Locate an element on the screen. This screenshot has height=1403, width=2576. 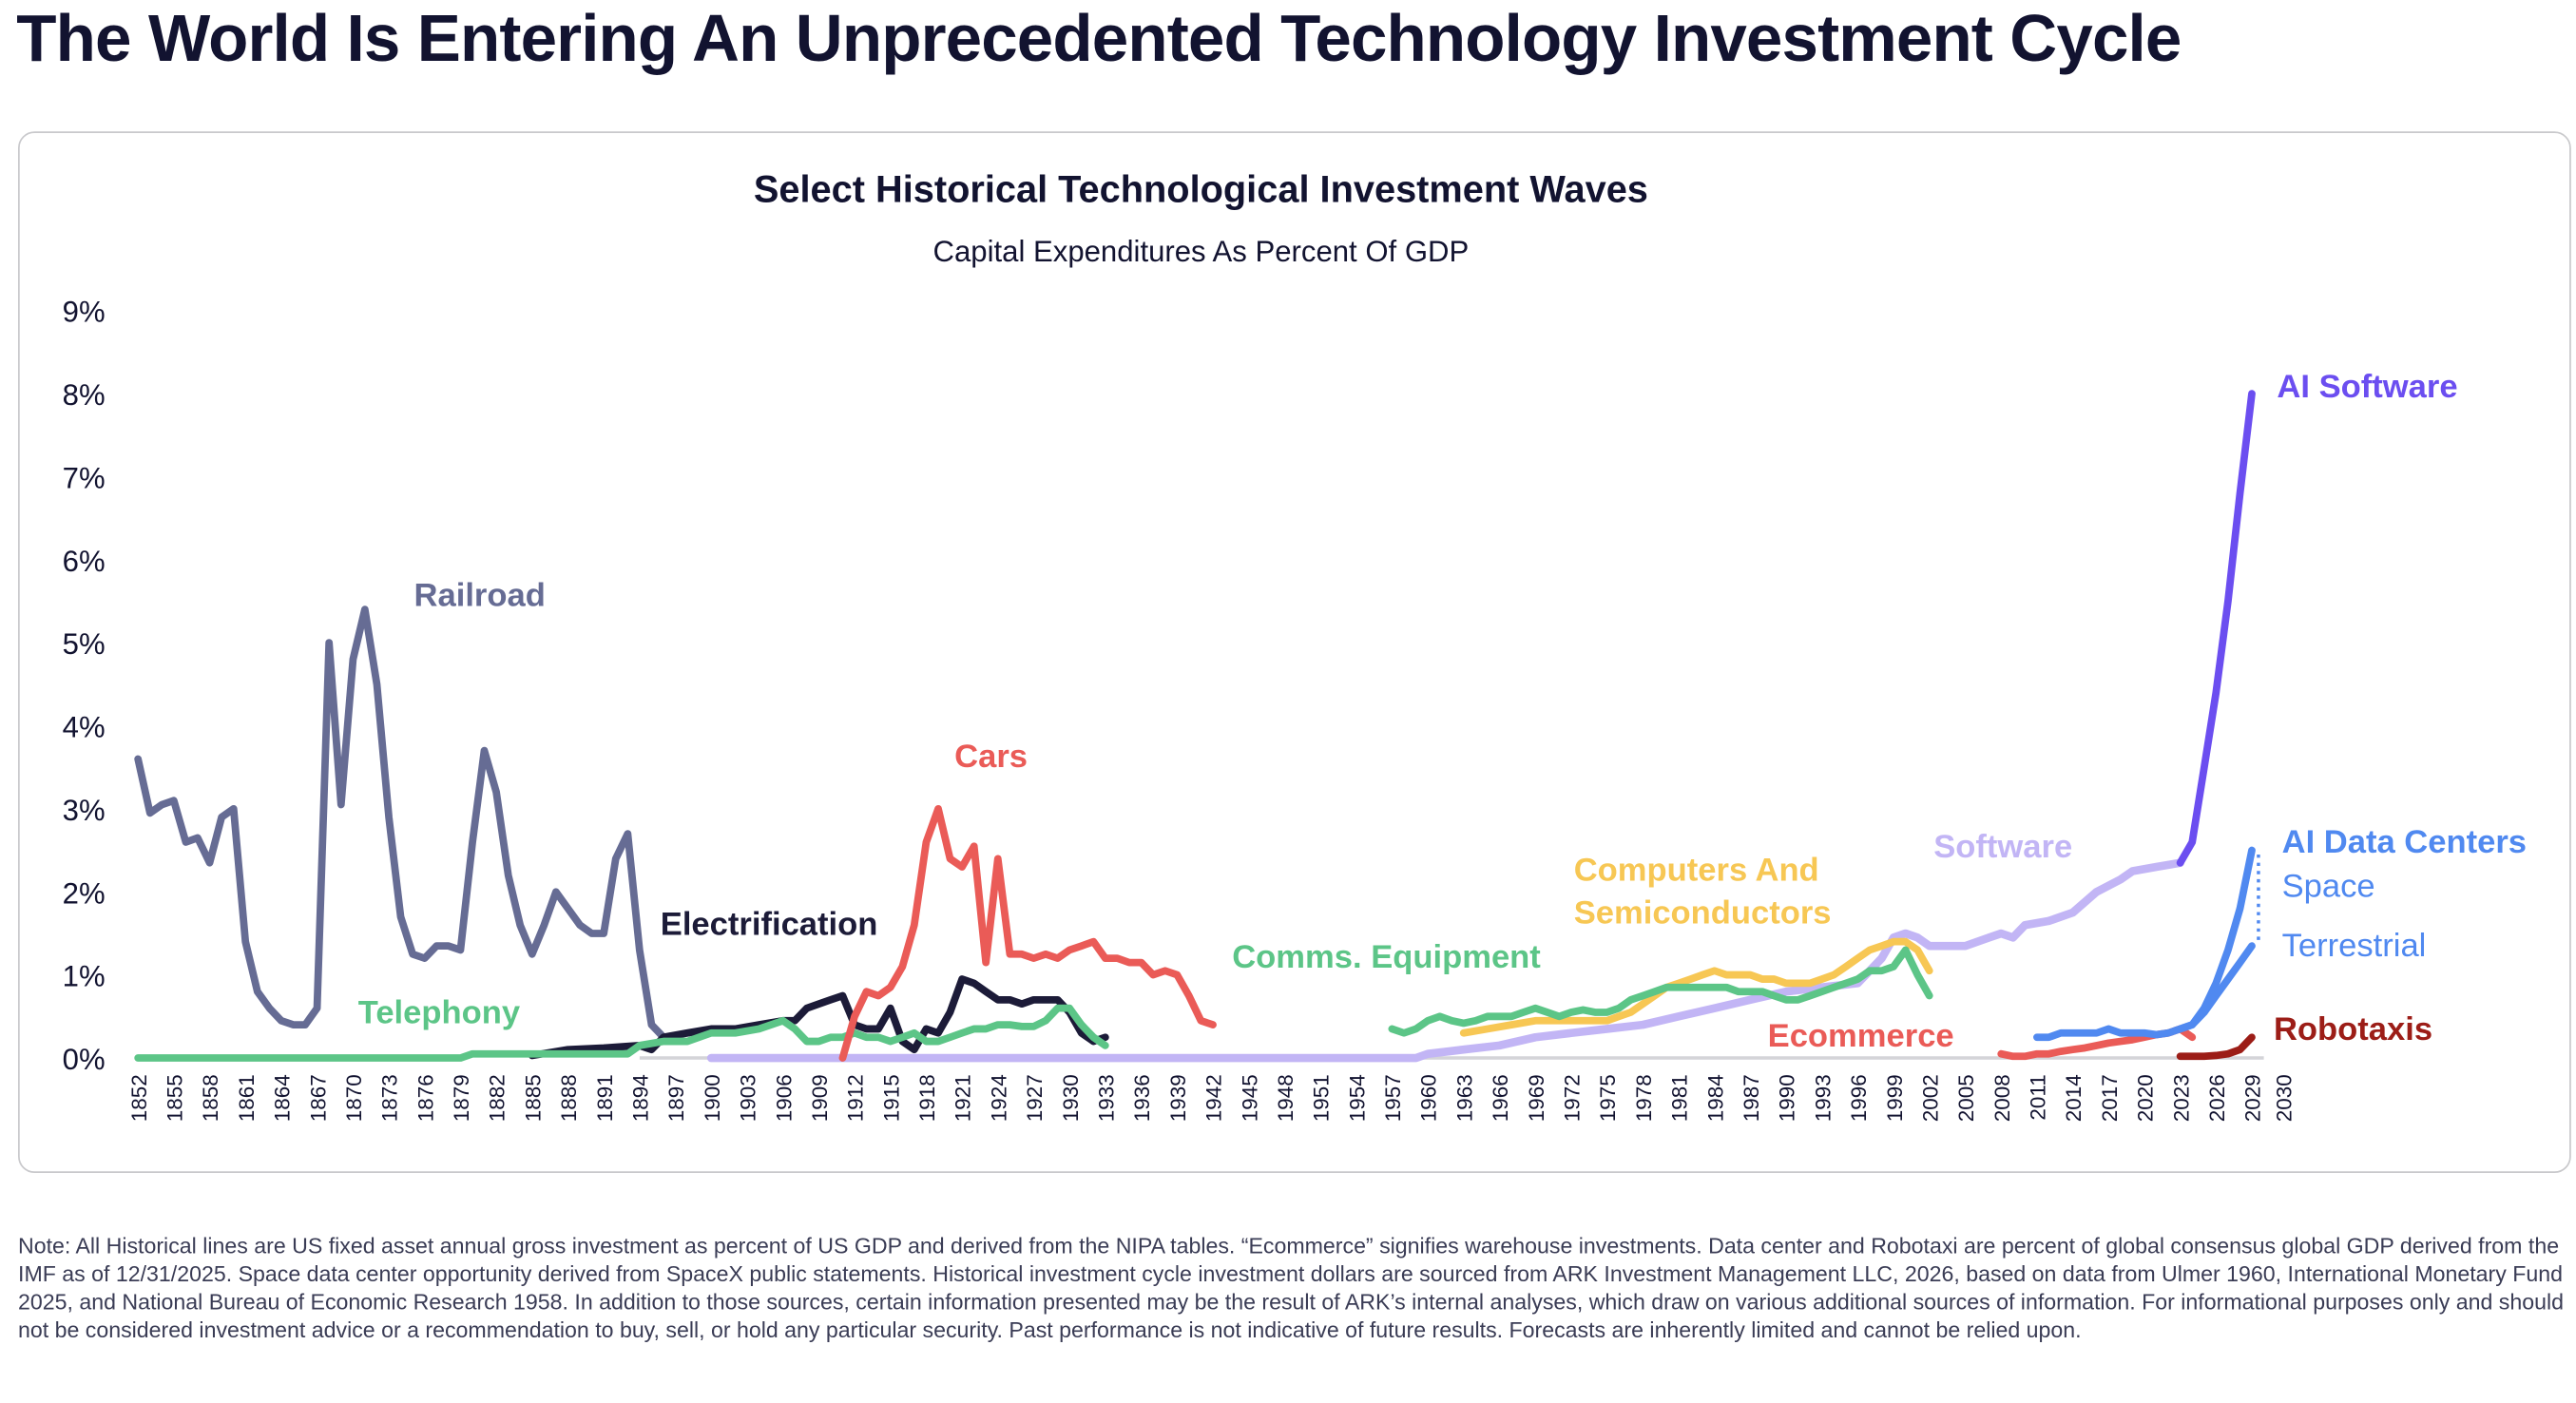
y-tick-label: 2% is located at coordinates (84, 893).